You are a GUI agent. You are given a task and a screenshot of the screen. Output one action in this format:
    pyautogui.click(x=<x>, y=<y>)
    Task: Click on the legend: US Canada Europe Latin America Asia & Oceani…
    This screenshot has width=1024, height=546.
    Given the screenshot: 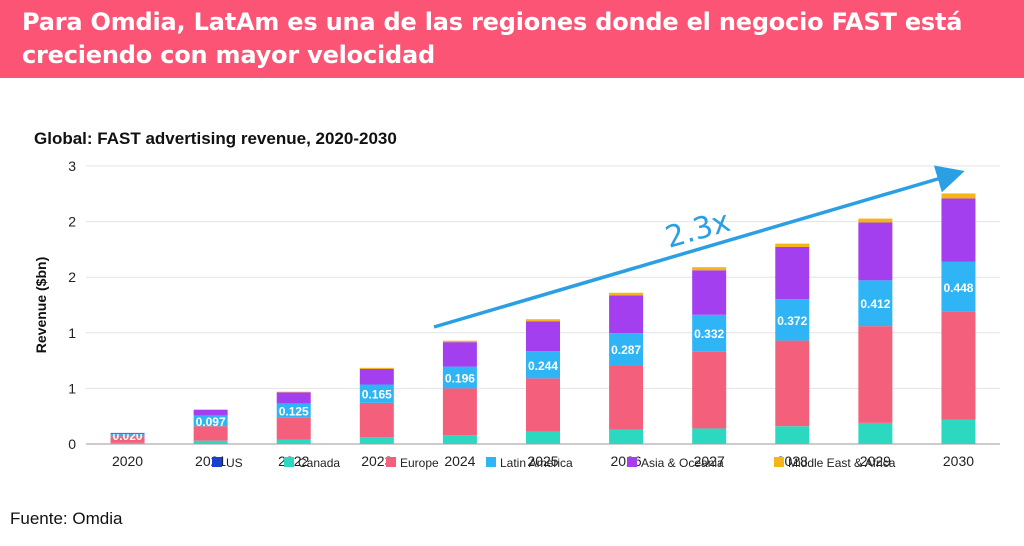 What is the action you would take?
    pyautogui.click(x=554, y=463)
    